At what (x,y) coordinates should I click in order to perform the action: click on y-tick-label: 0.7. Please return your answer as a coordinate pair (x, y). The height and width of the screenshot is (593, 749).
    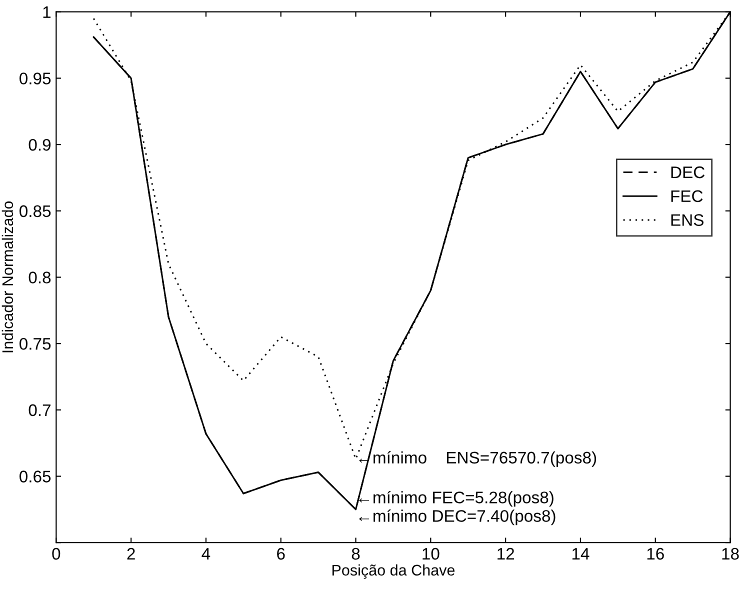
    Looking at the image, I should click on (39, 410).